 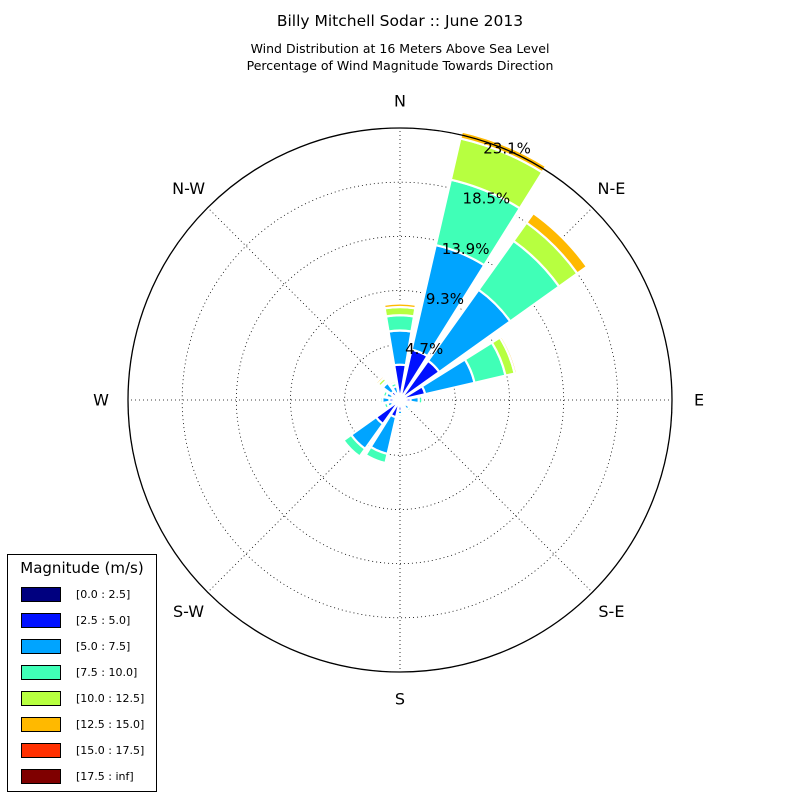 I want to click on radial-tick-label: 13.9%, so click(x=466, y=249).